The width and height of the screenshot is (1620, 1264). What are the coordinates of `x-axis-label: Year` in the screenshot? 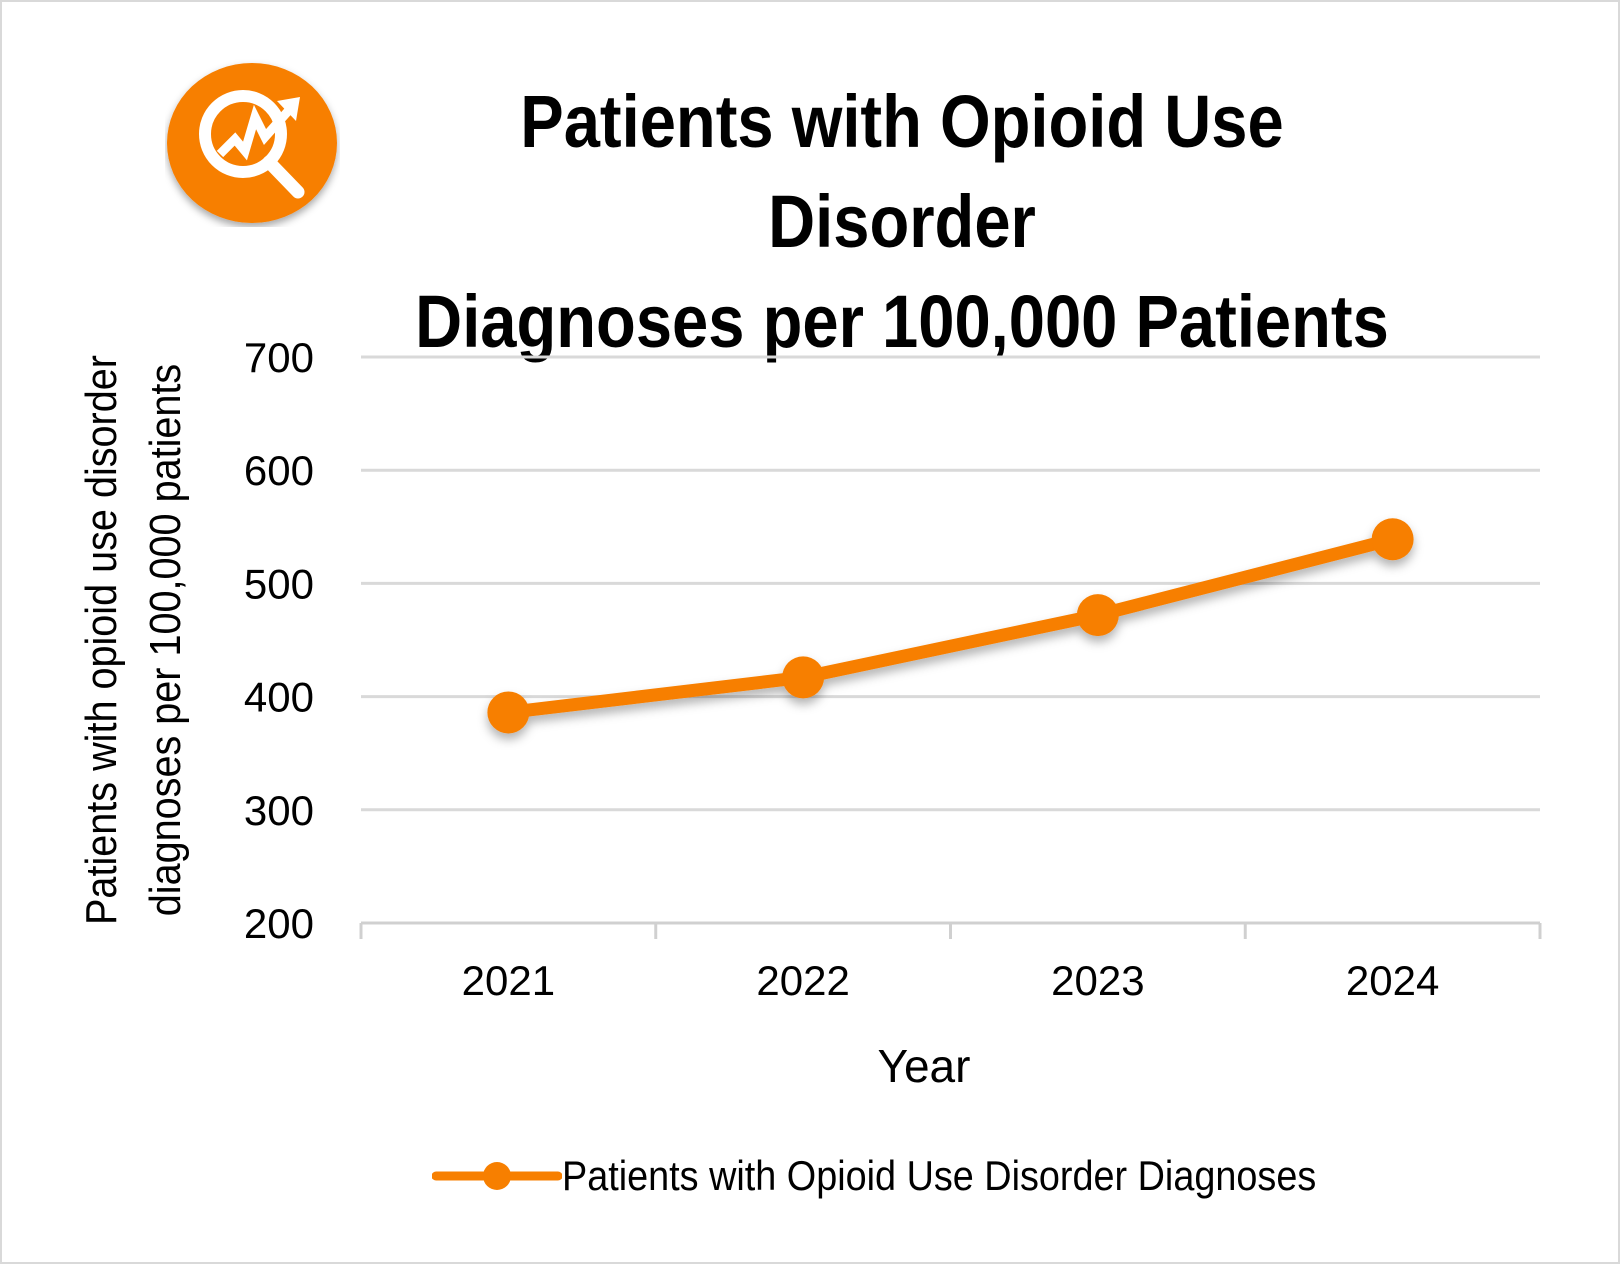 It's located at (924, 1066).